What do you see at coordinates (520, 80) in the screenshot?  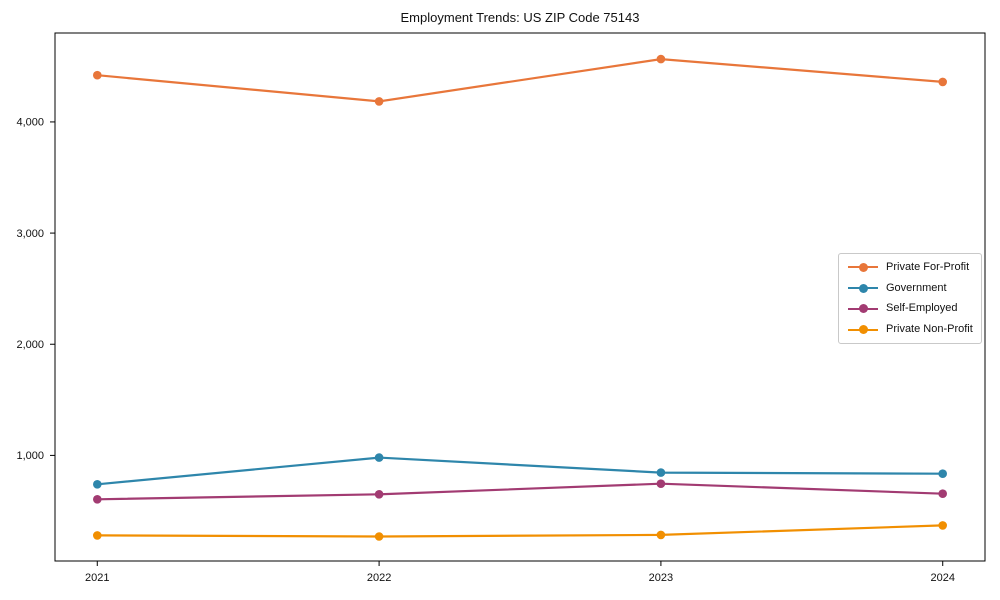 I see `series-line-private-for-profit` at bounding box center [520, 80].